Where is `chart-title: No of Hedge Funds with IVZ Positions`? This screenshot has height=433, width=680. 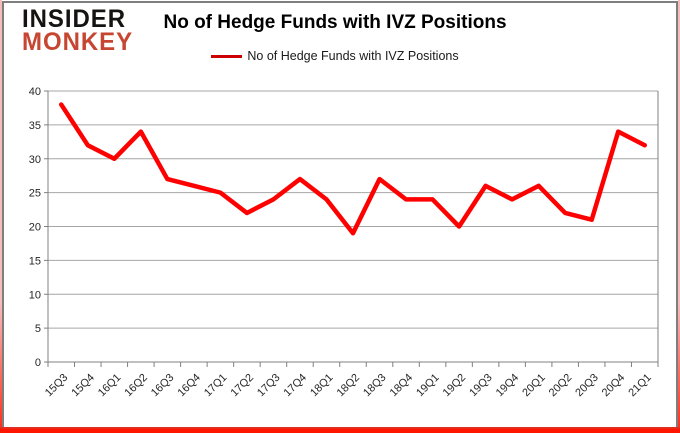 chart-title: No of Hedge Funds with IVZ Positions is located at coordinates (335, 22).